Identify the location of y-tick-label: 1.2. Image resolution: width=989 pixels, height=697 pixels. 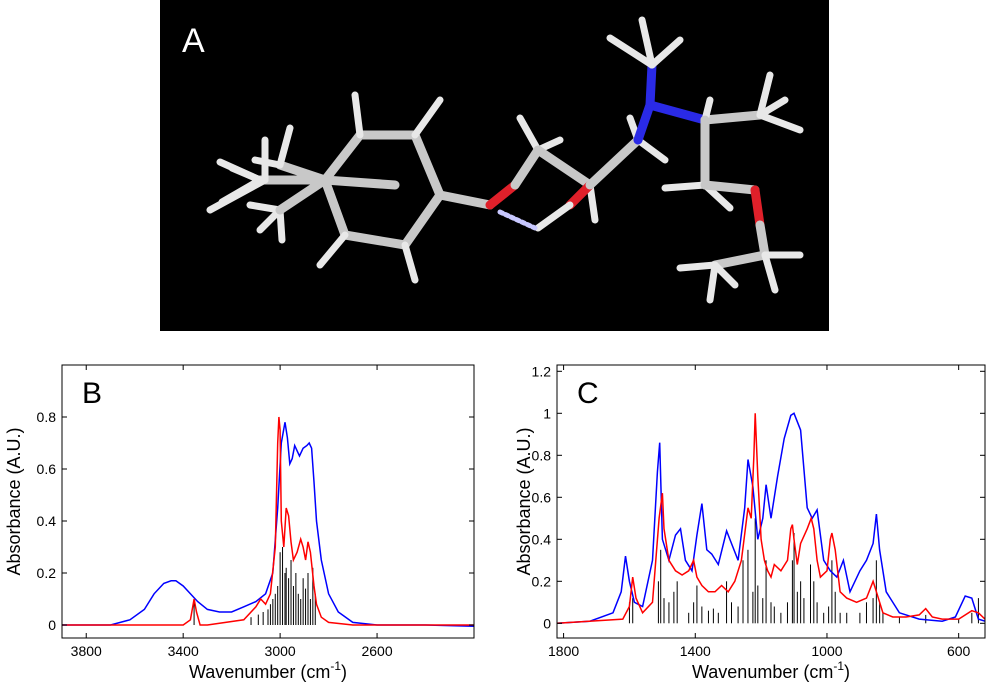
(542, 371).